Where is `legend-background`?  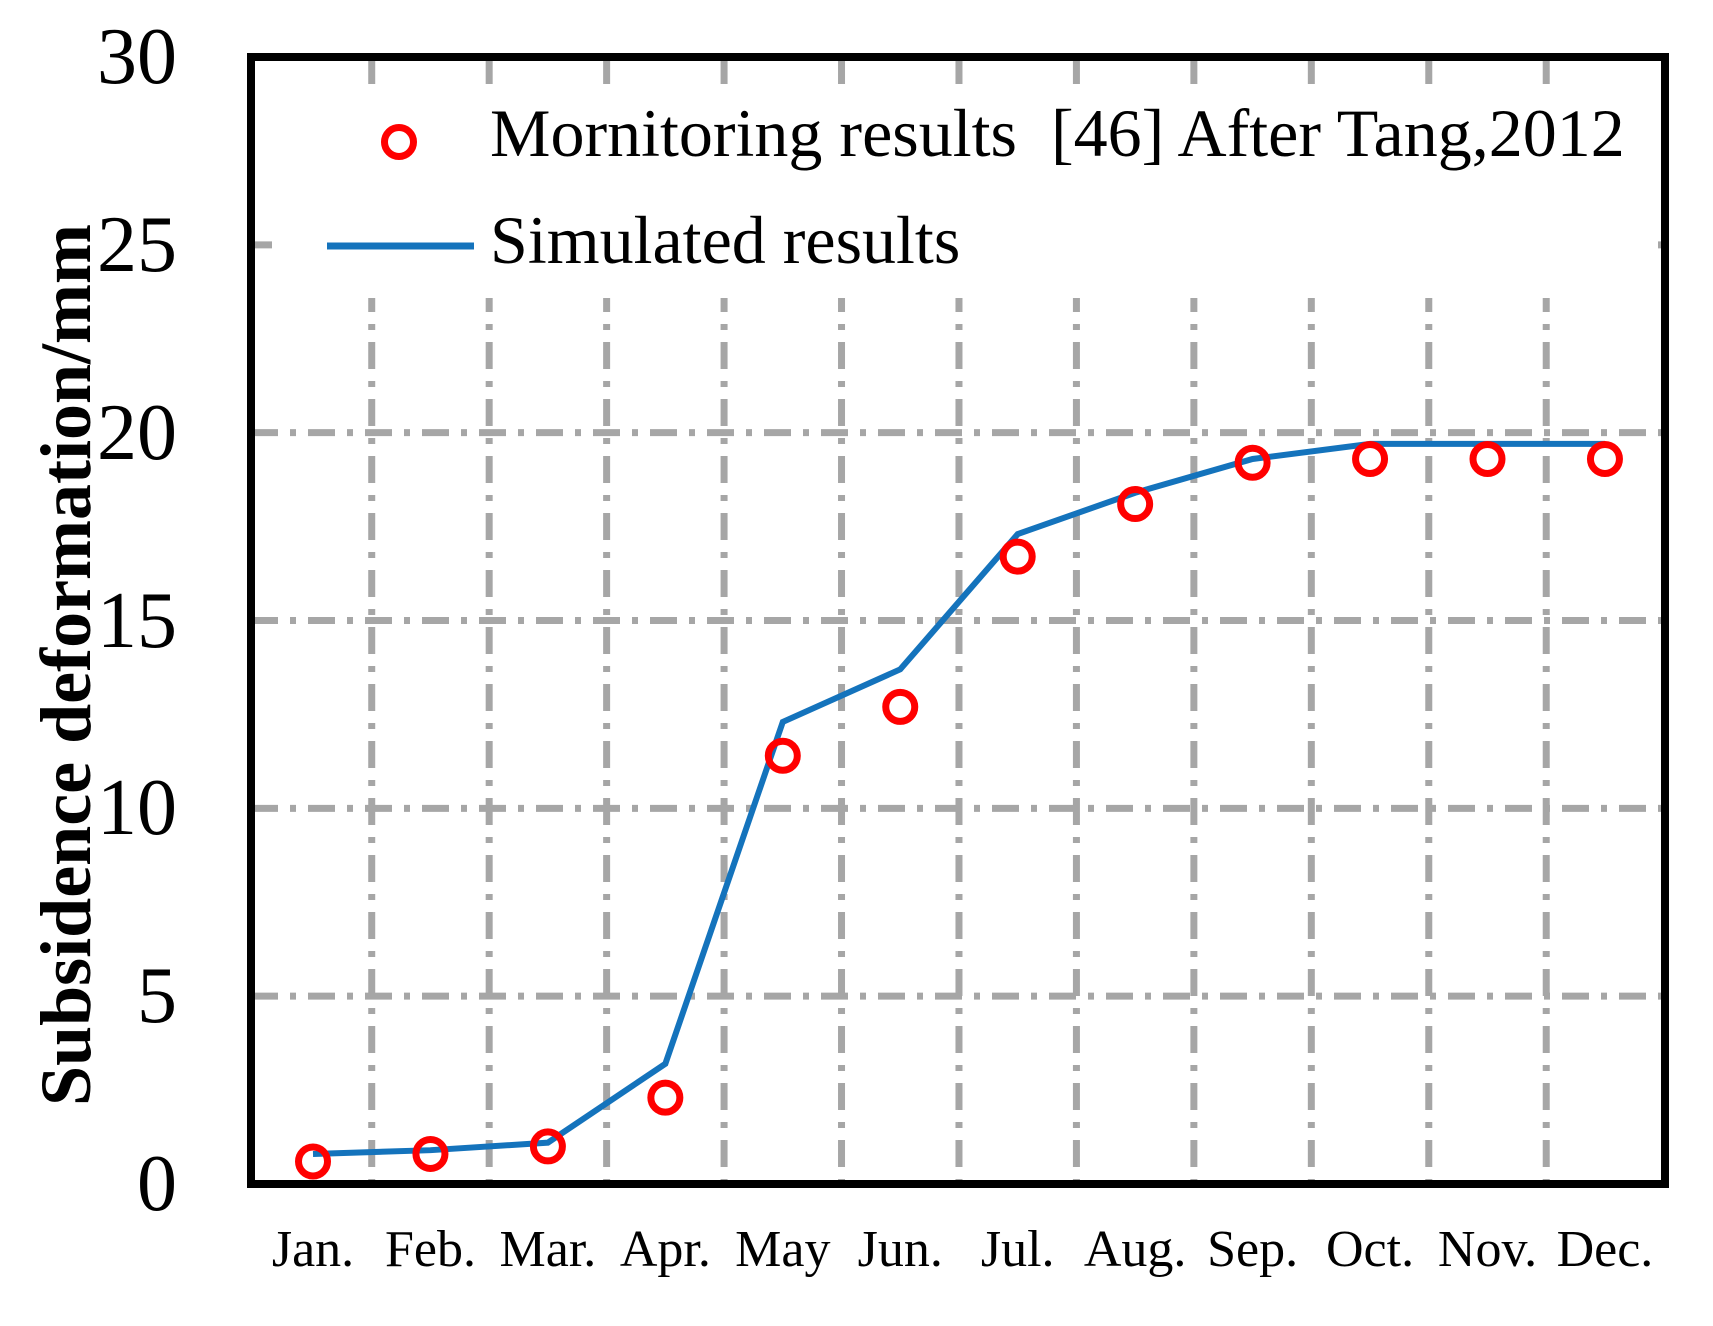 legend-background is located at coordinates (962, 196).